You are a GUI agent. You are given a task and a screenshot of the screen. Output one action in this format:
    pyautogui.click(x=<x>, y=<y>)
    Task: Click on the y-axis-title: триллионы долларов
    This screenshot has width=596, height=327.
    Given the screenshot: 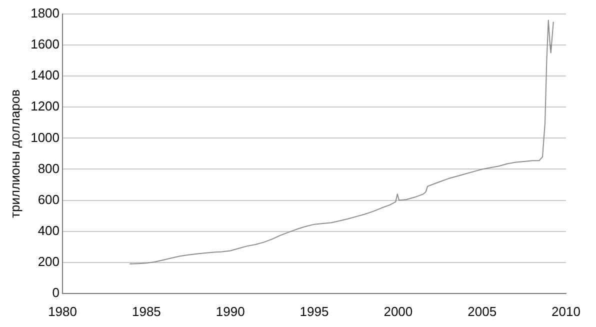 What is the action you would take?
    pyautogui.click(x=14, y=153)
    